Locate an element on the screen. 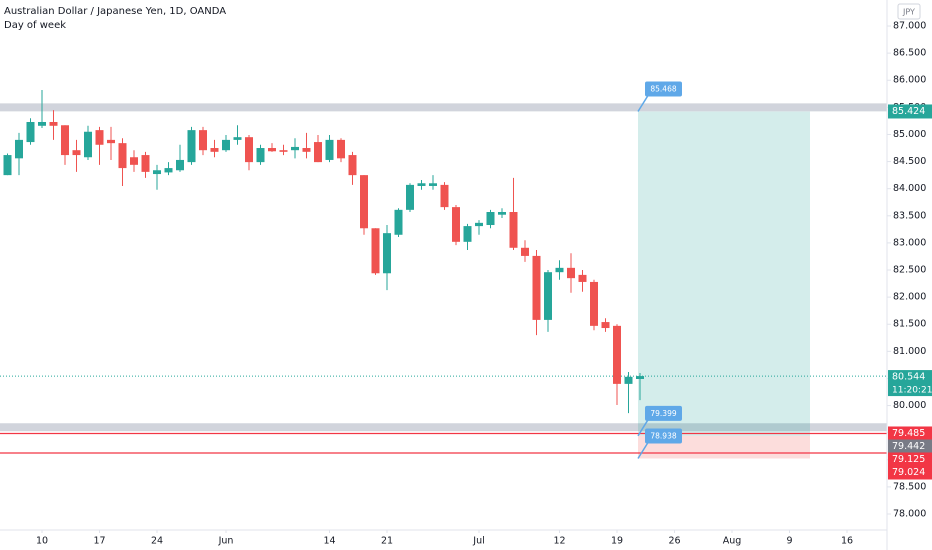  callout-label: 79.399 is located at coordinates (663, 413).